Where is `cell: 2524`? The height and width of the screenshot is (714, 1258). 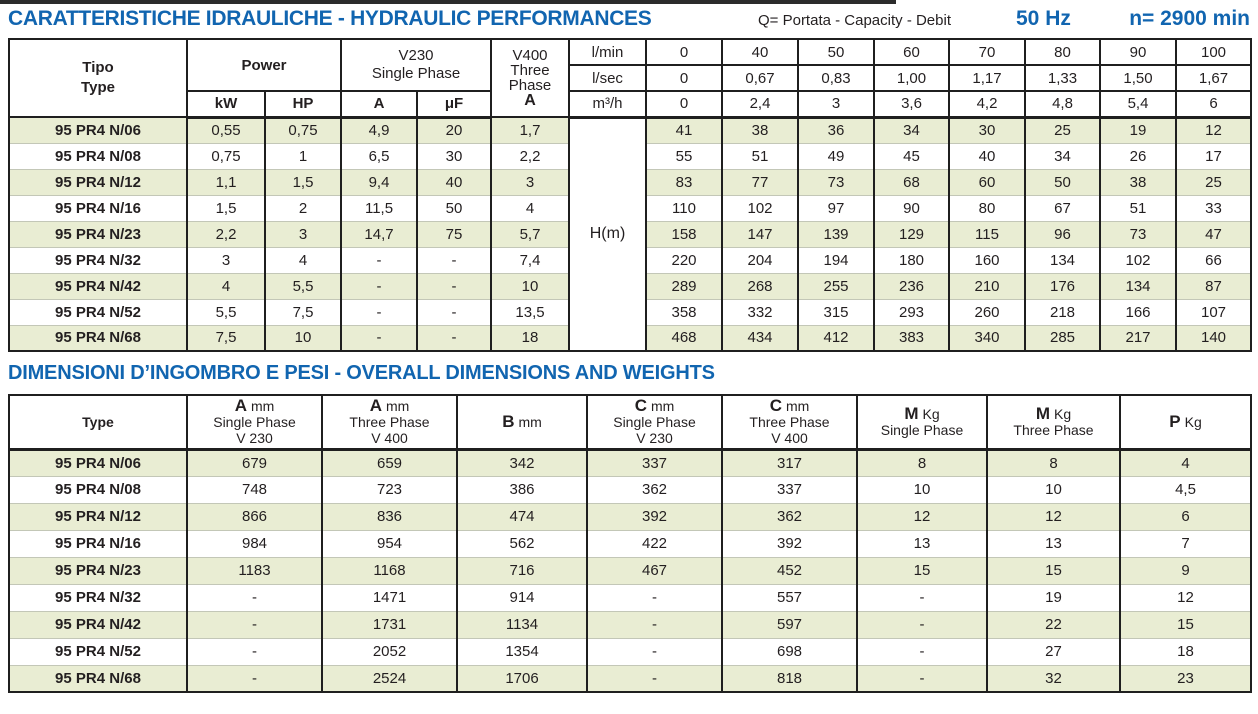
cell: 2524 is located at coordinates (389, 678).